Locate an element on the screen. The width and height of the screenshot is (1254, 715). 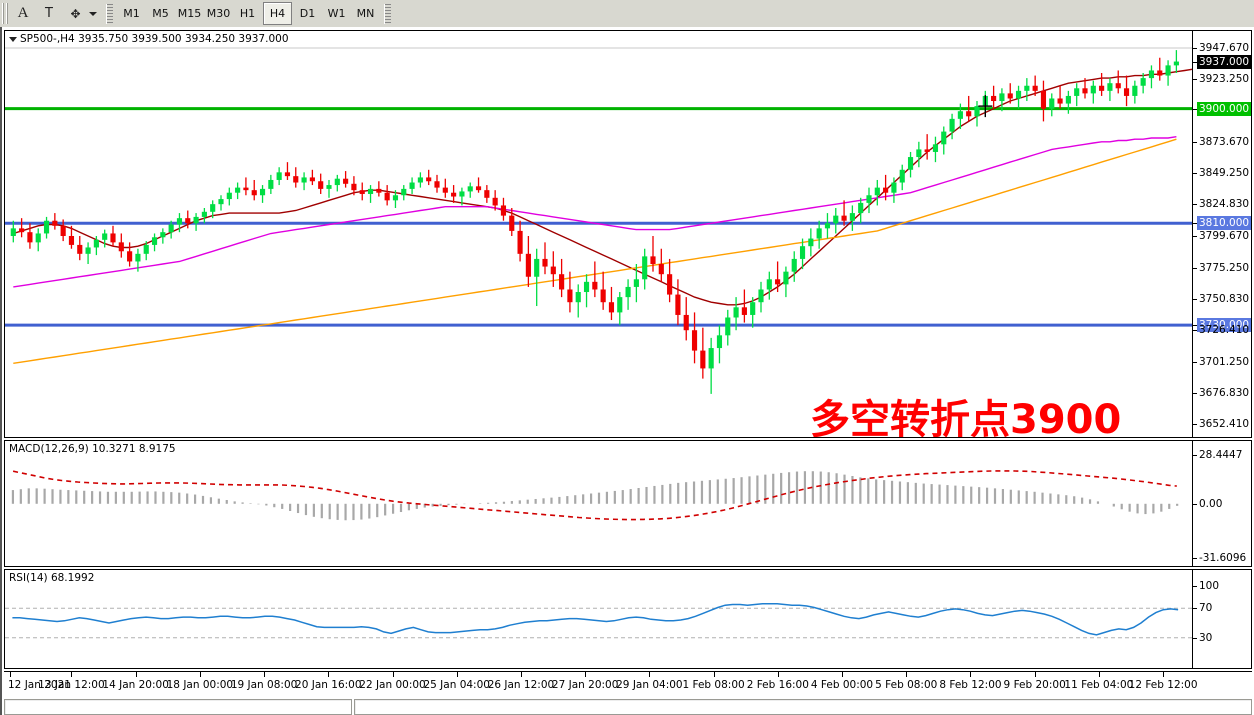
time-tick-label: 2 Feb 16:00 is located at coordinates (777, 685).